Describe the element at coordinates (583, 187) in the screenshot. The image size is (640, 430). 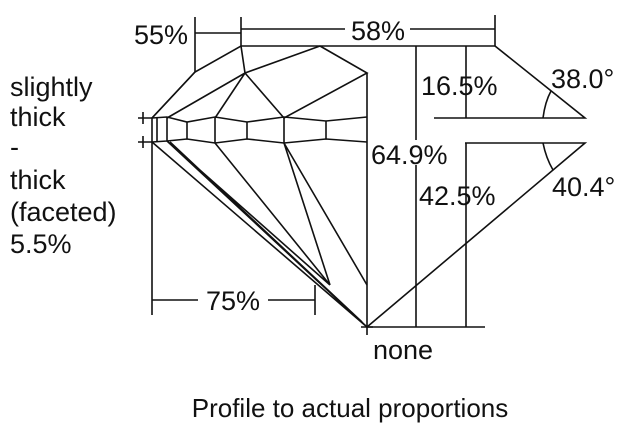
I see `pavilion-angle-label: 40.4°` at that location.